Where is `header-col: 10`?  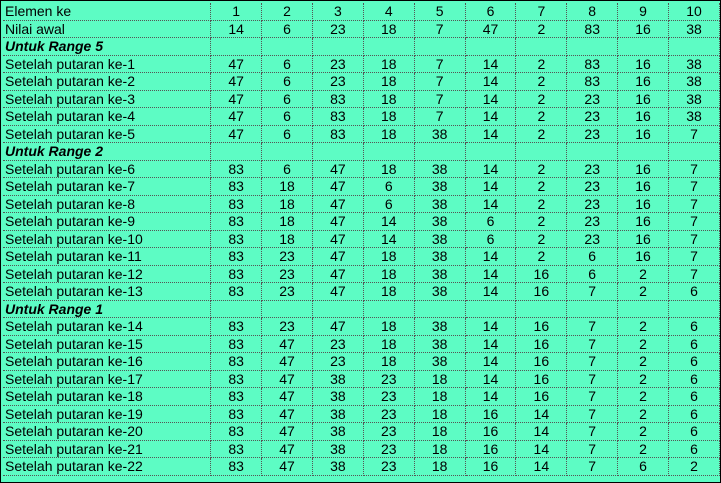 header-col: 10 is located at coordinates (694, 12).